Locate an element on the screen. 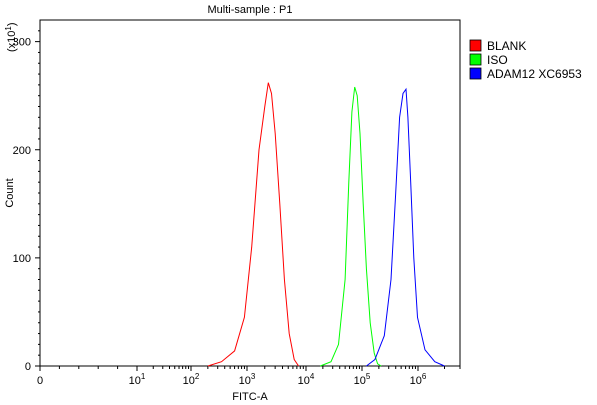 The height and width of the screenshot is (405, 597). x-tick-label: 10³ is located at coordinates (247, 379).